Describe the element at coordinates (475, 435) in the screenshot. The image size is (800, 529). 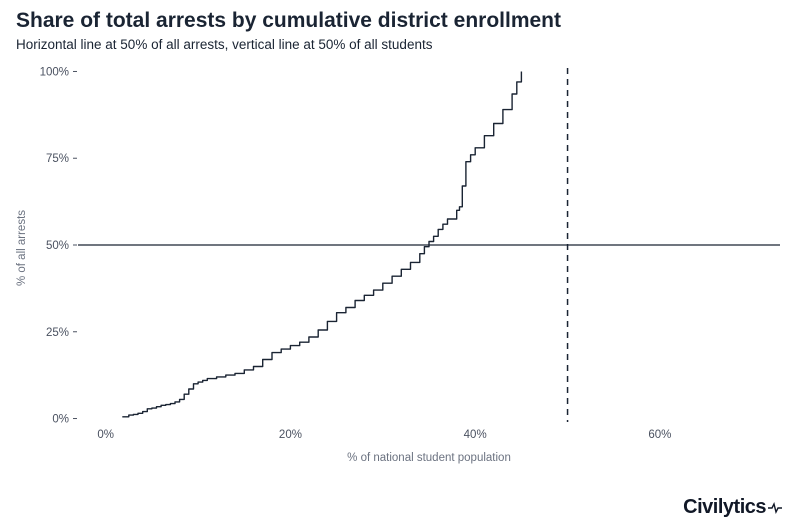
I see `x-tick-label: 40%` at that location.